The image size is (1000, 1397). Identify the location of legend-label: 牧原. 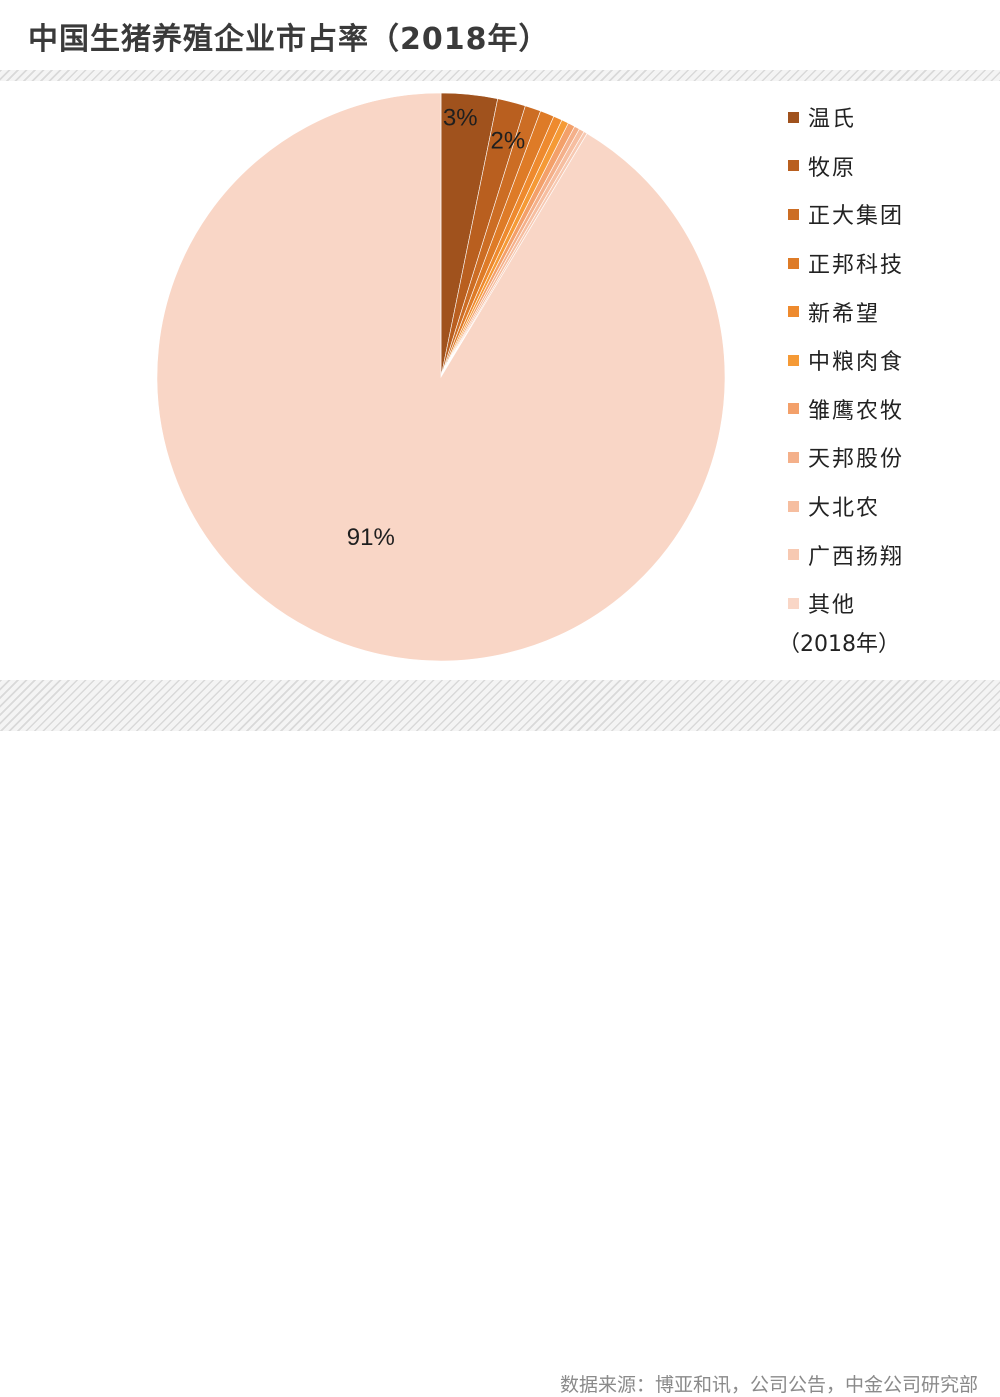
(832, 168).